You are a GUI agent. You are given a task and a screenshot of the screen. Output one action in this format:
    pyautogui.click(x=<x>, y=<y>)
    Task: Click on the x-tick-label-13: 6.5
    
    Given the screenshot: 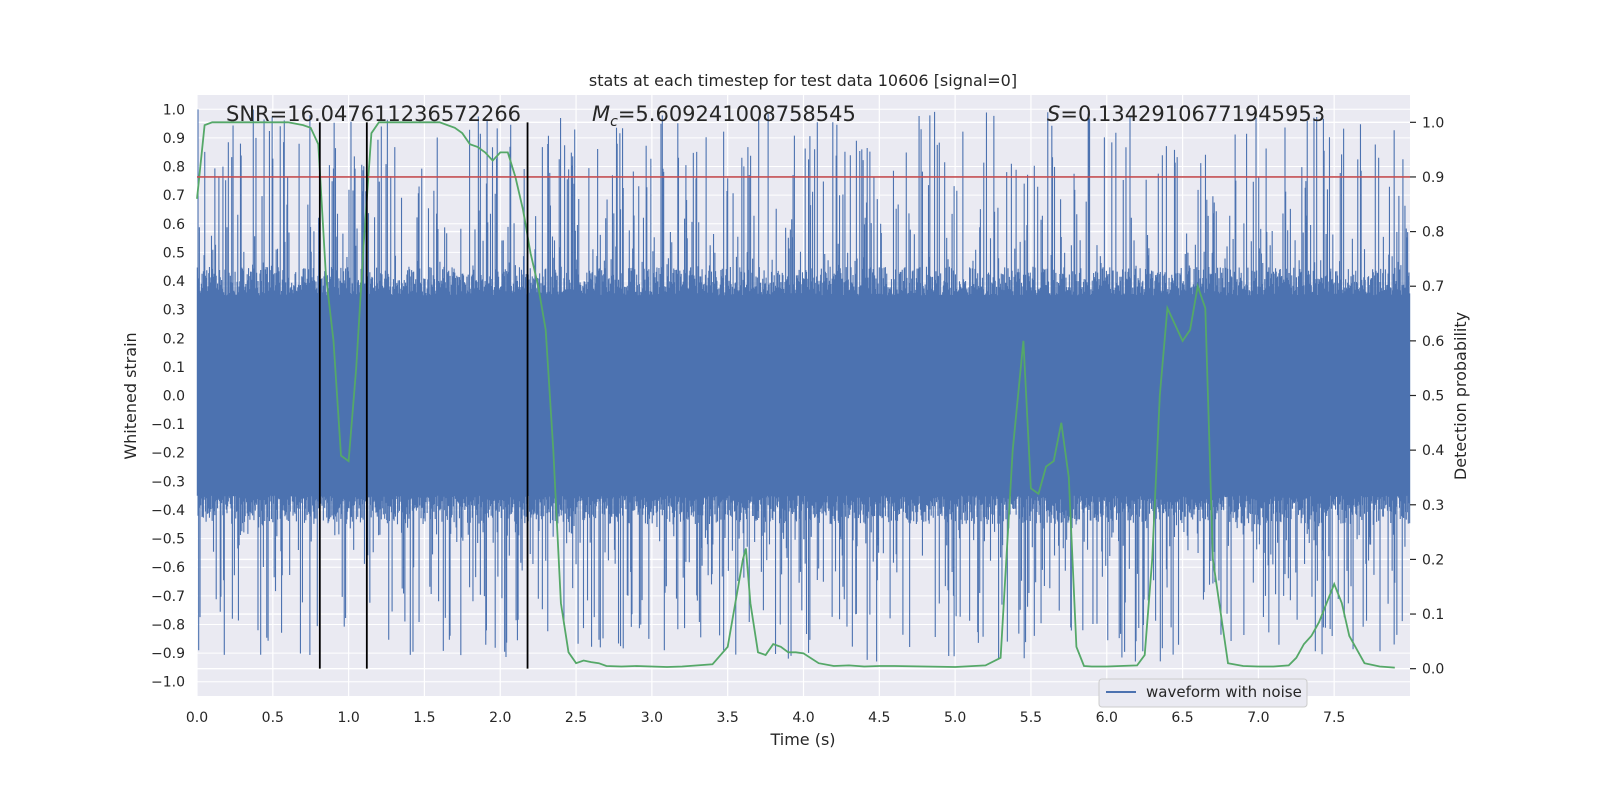 What is the action you would take?
    pyautogui.click(x=1182, y=718)
    